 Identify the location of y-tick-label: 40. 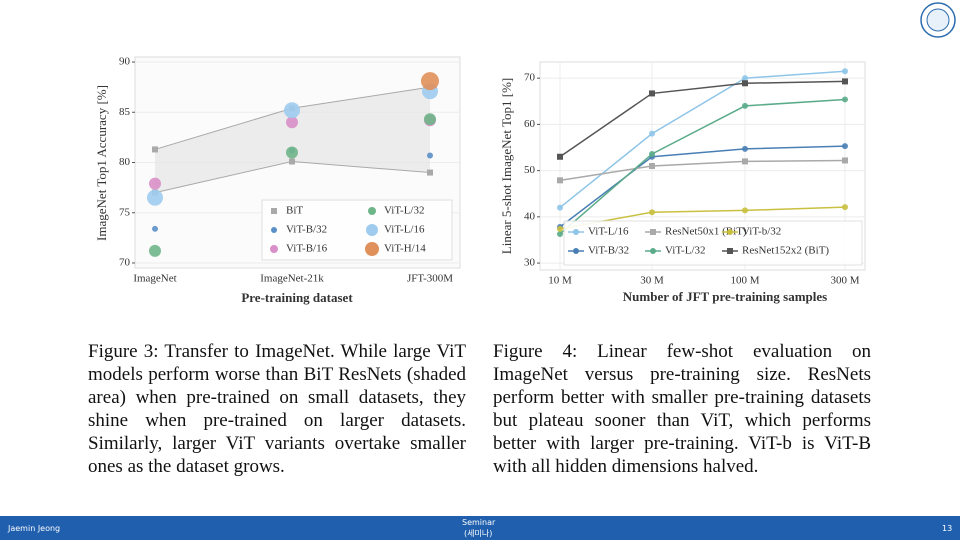
(530, 216).